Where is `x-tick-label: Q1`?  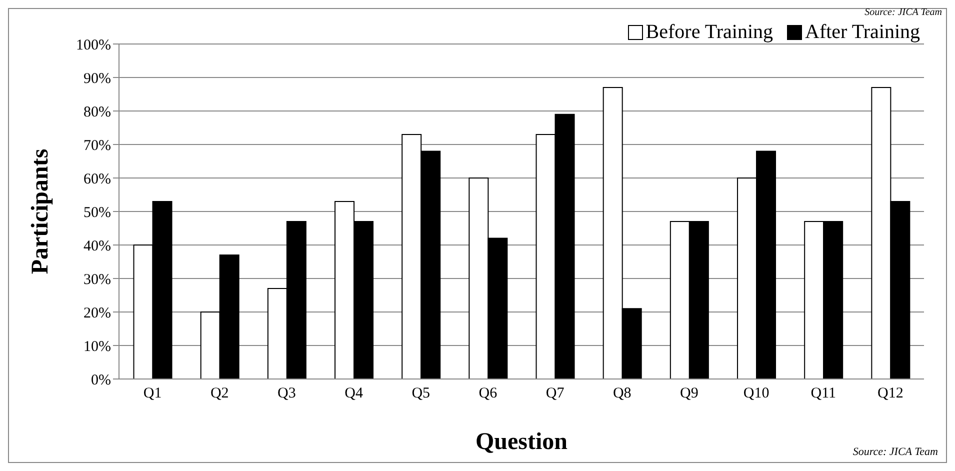
x-tick-label: Q1 is located at coordinates (152, 394).